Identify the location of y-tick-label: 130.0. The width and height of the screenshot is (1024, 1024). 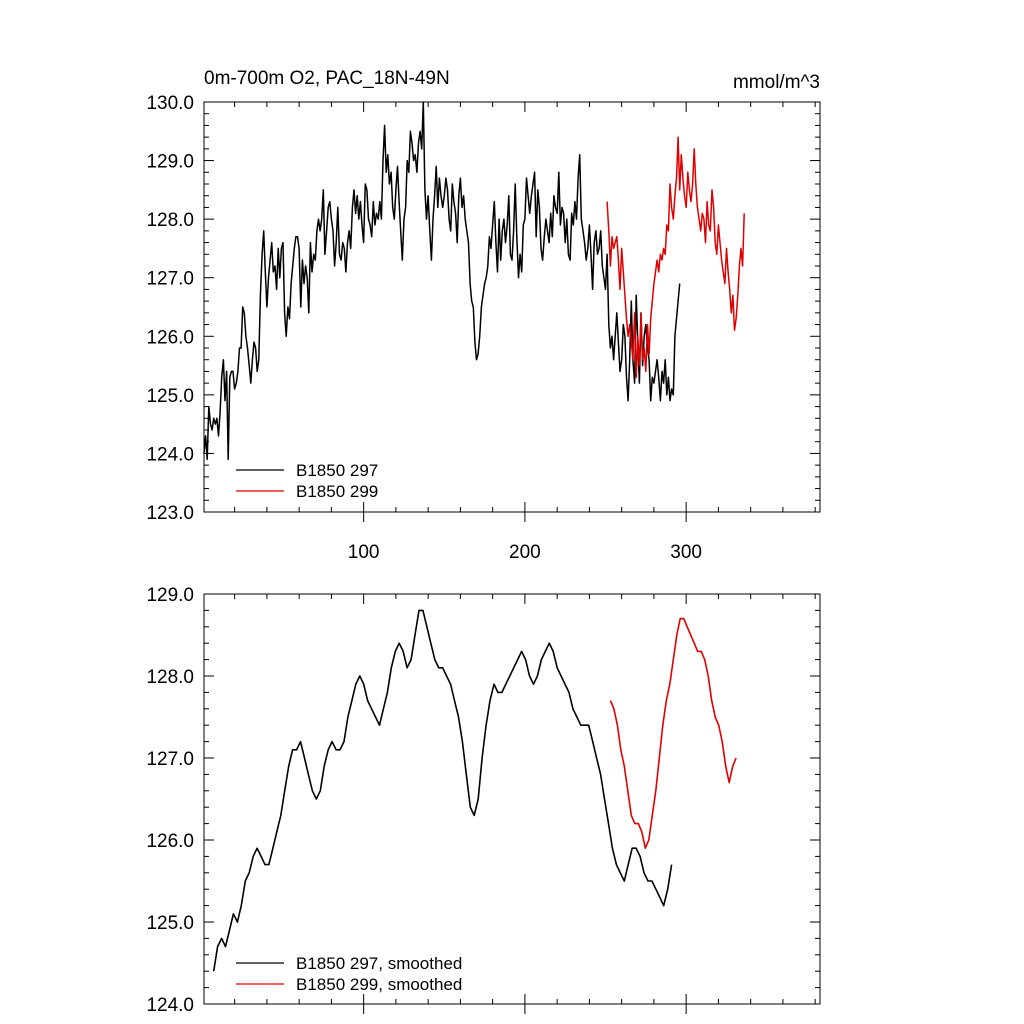
(170, 103).